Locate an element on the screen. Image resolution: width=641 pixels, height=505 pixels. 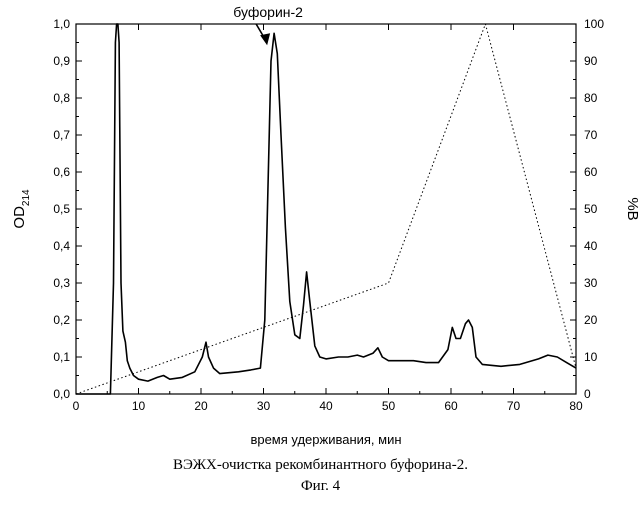
y-right-tick-label: 50 is located at coordinates (591, 209).